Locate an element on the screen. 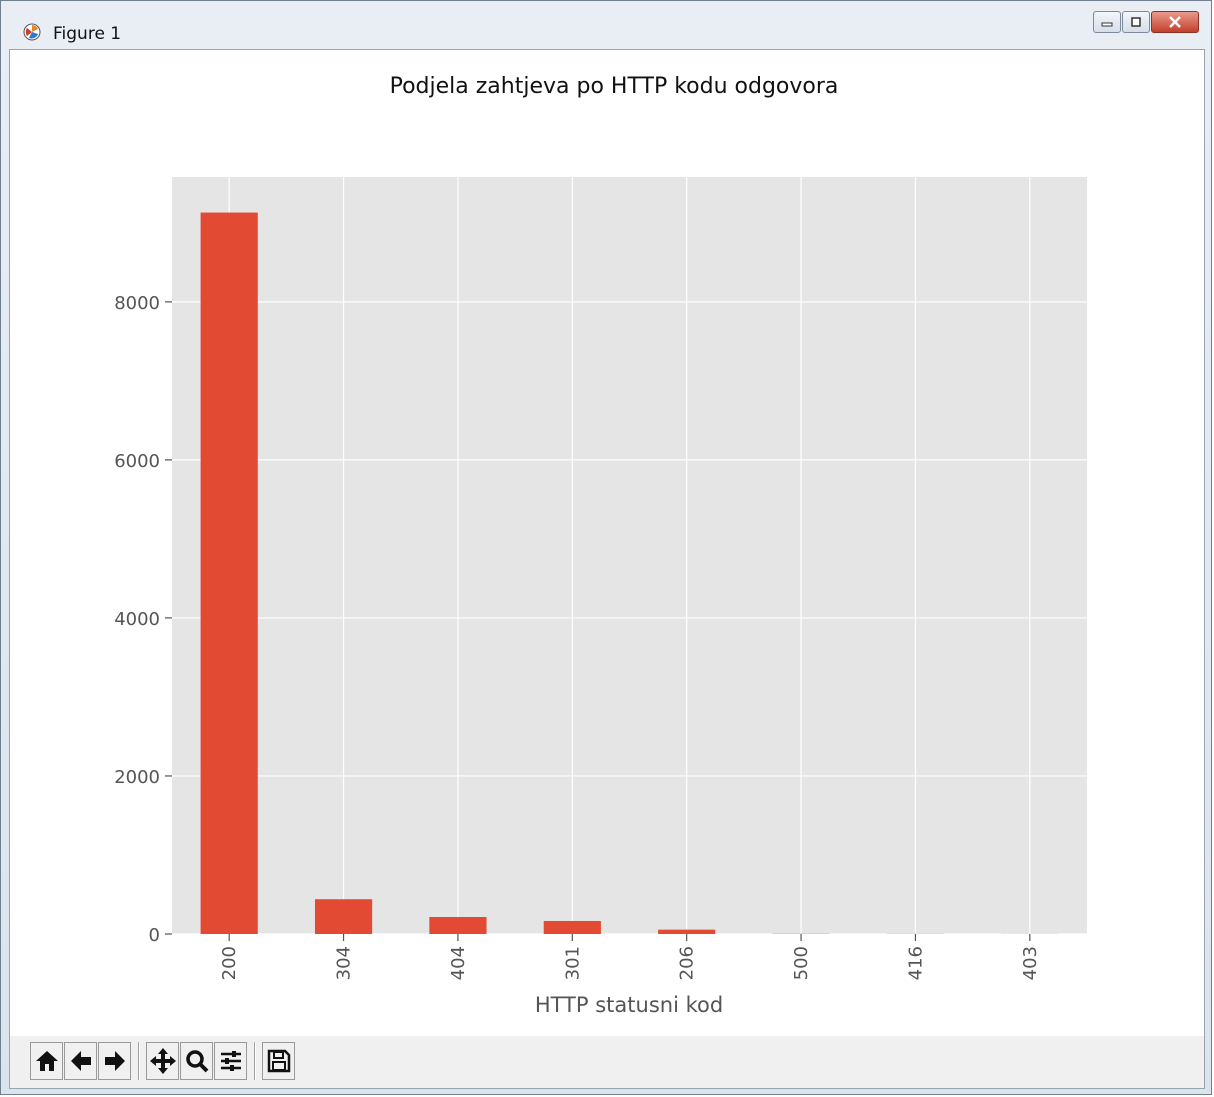  home-icon is located at coordinates (46, 1061).